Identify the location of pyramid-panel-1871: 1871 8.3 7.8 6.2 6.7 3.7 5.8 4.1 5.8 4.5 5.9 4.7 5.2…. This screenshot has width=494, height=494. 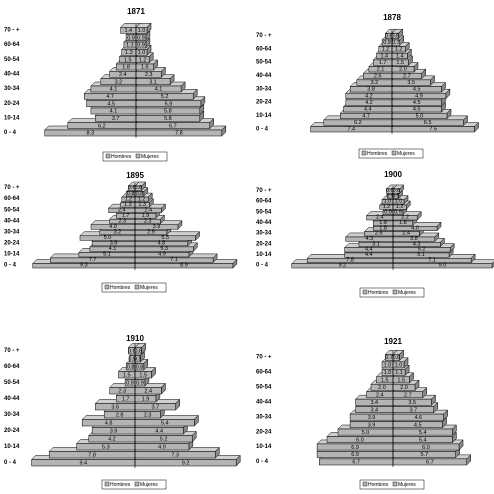
(115, 84).